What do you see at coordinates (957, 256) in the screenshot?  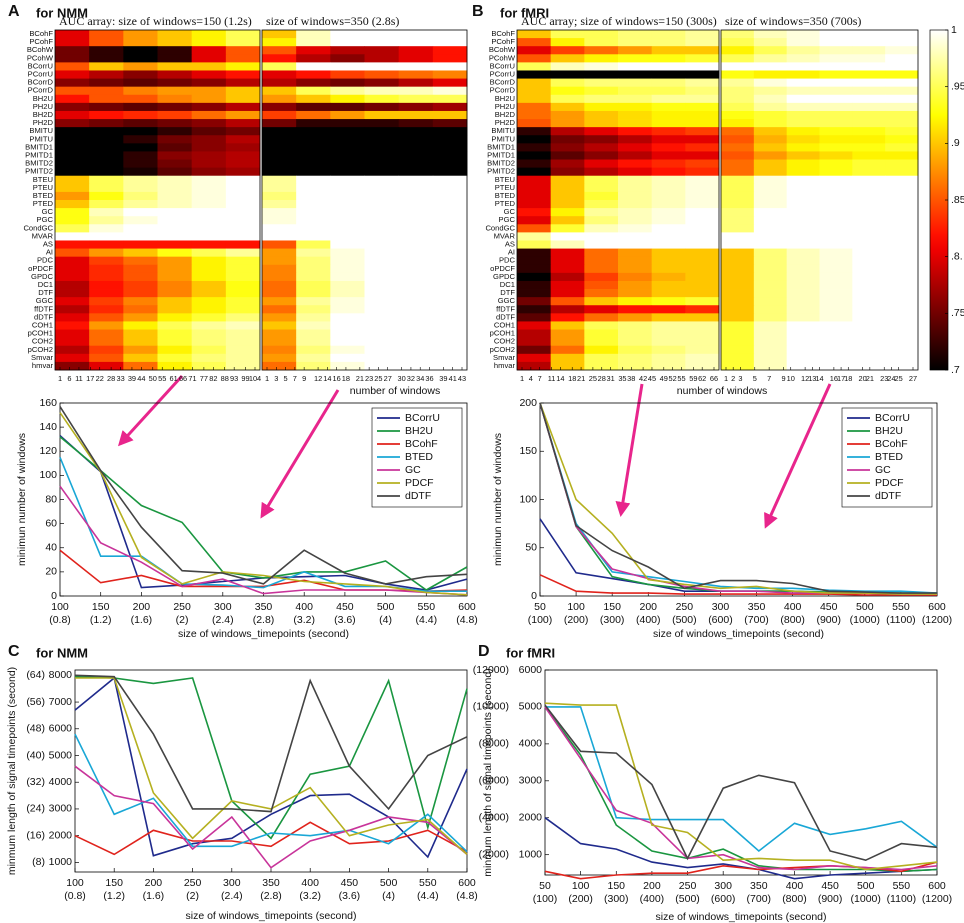 I see `colorbar-tick-label: .8.` at bounding box center [957, 256].